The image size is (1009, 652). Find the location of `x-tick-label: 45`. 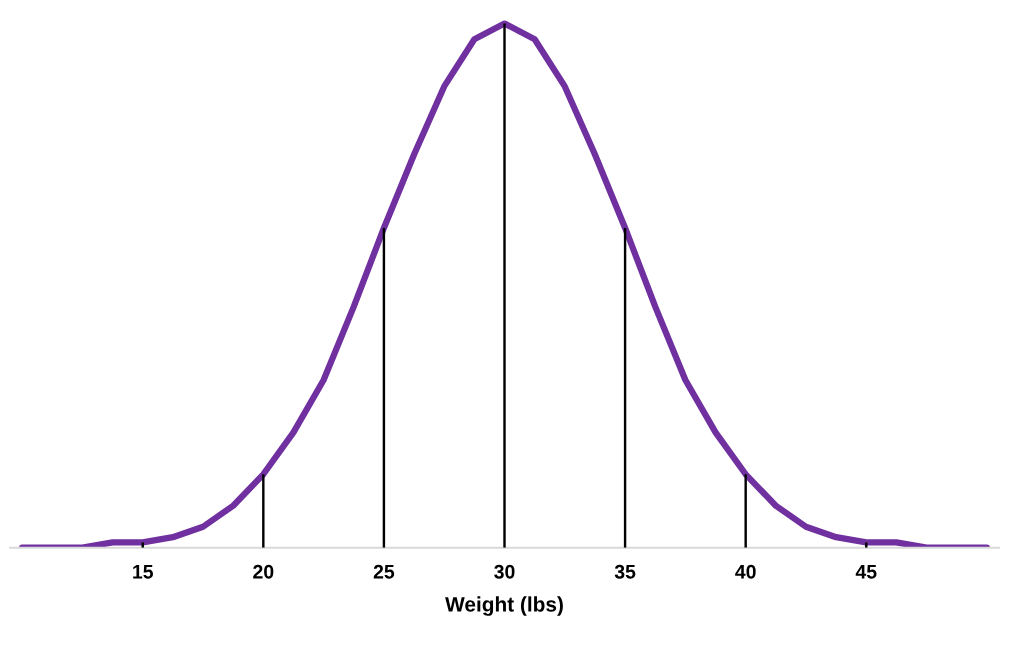

x-tick-label: 45 is located at coordinates (866, 572).